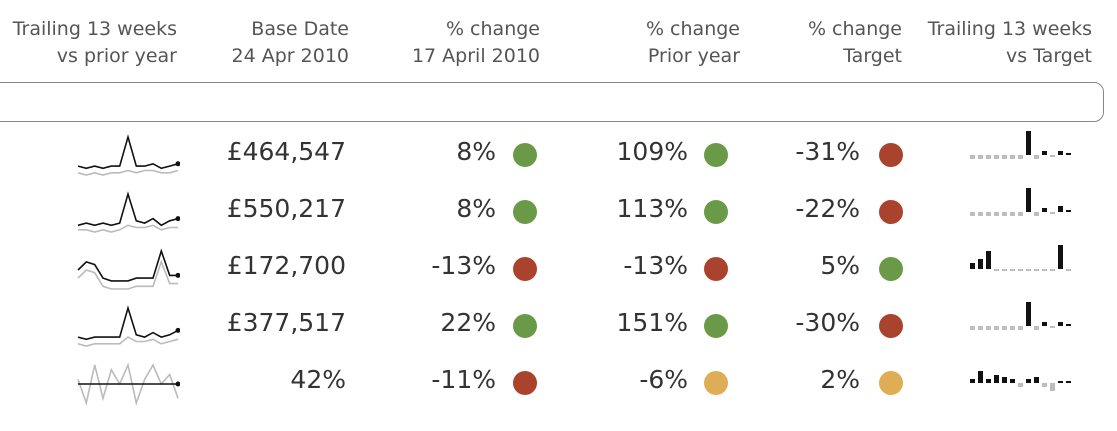  I want to click on header-line: 17 April 2010, so click(475, 56).